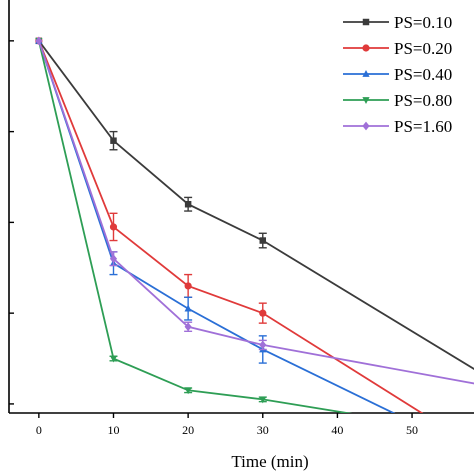 This screenshot has width=474, height=474. I want to click on legend-label-1: PS=0.20, so click(423, 48).